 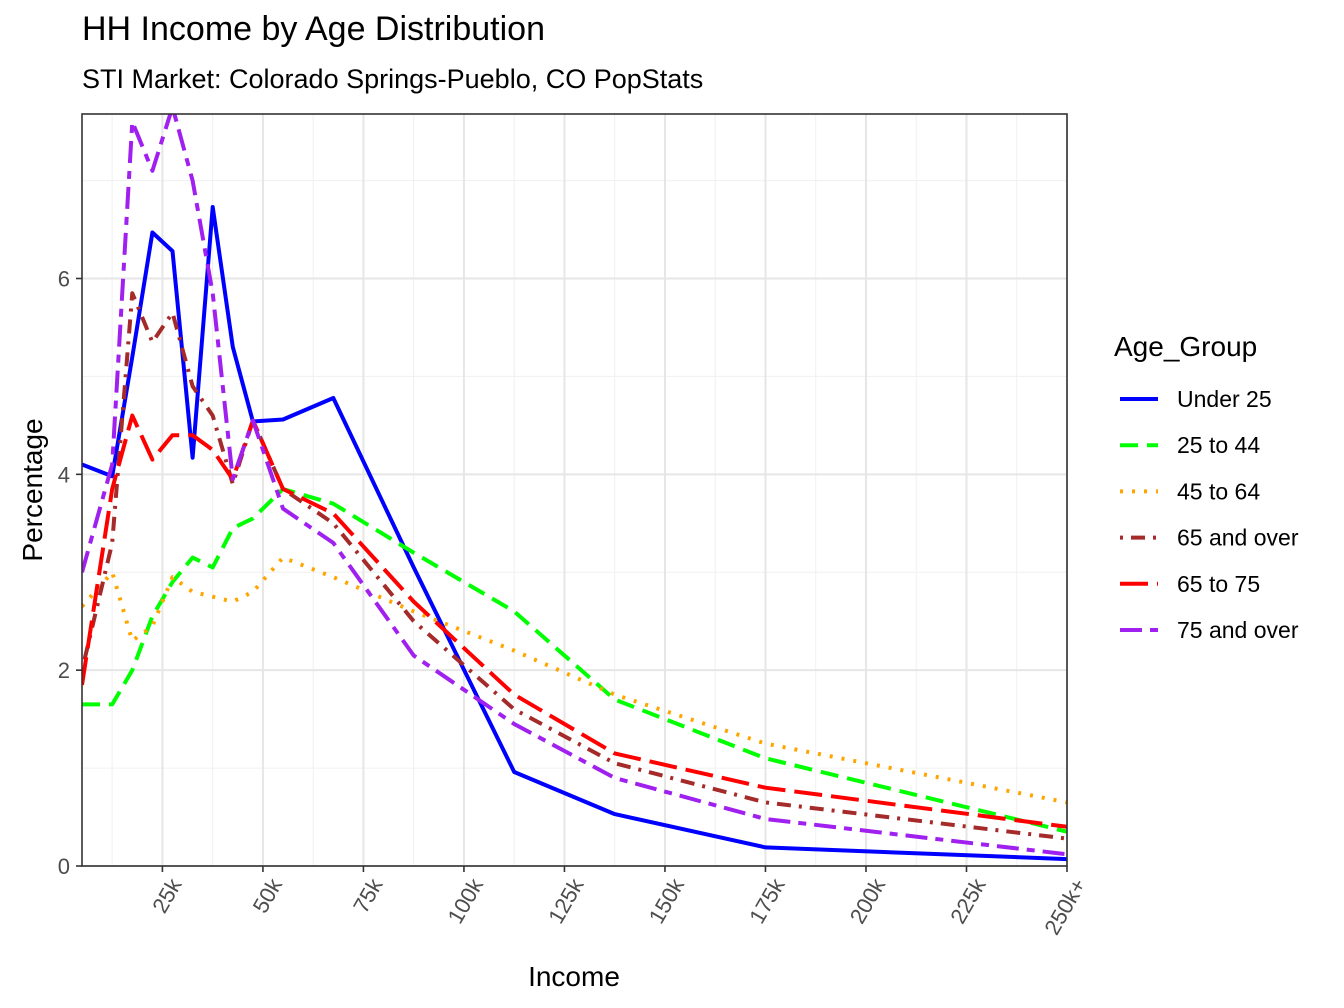 What do you see at coordinates (667, 900) in the screenshot?
I see `x-tick-label: 150k` at bounding box center [667, 900].